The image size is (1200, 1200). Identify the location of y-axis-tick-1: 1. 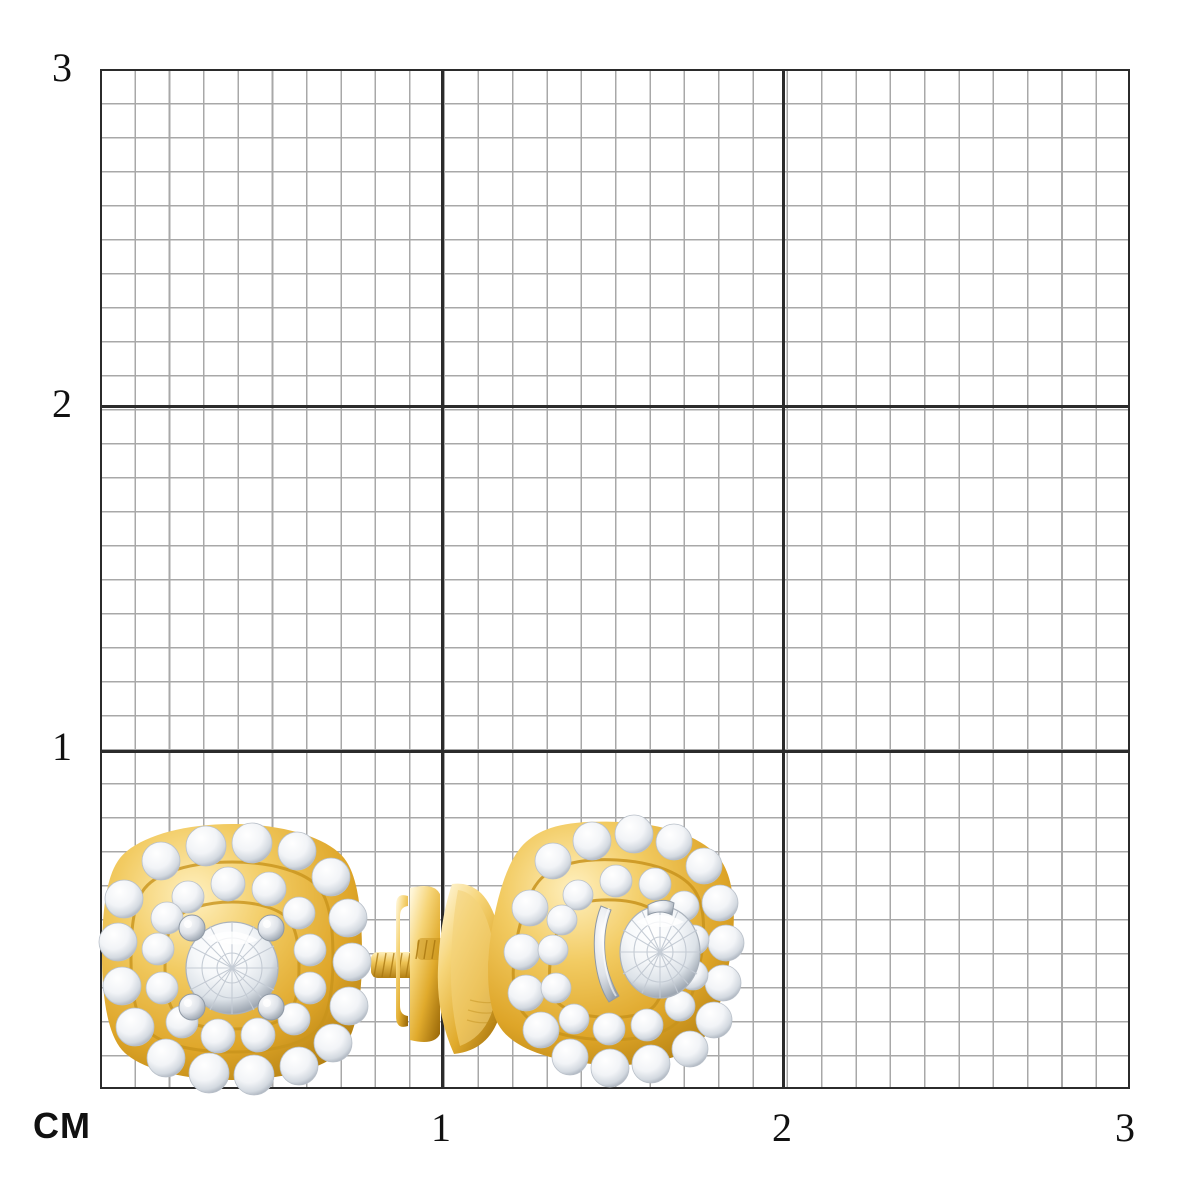
(62, 746).